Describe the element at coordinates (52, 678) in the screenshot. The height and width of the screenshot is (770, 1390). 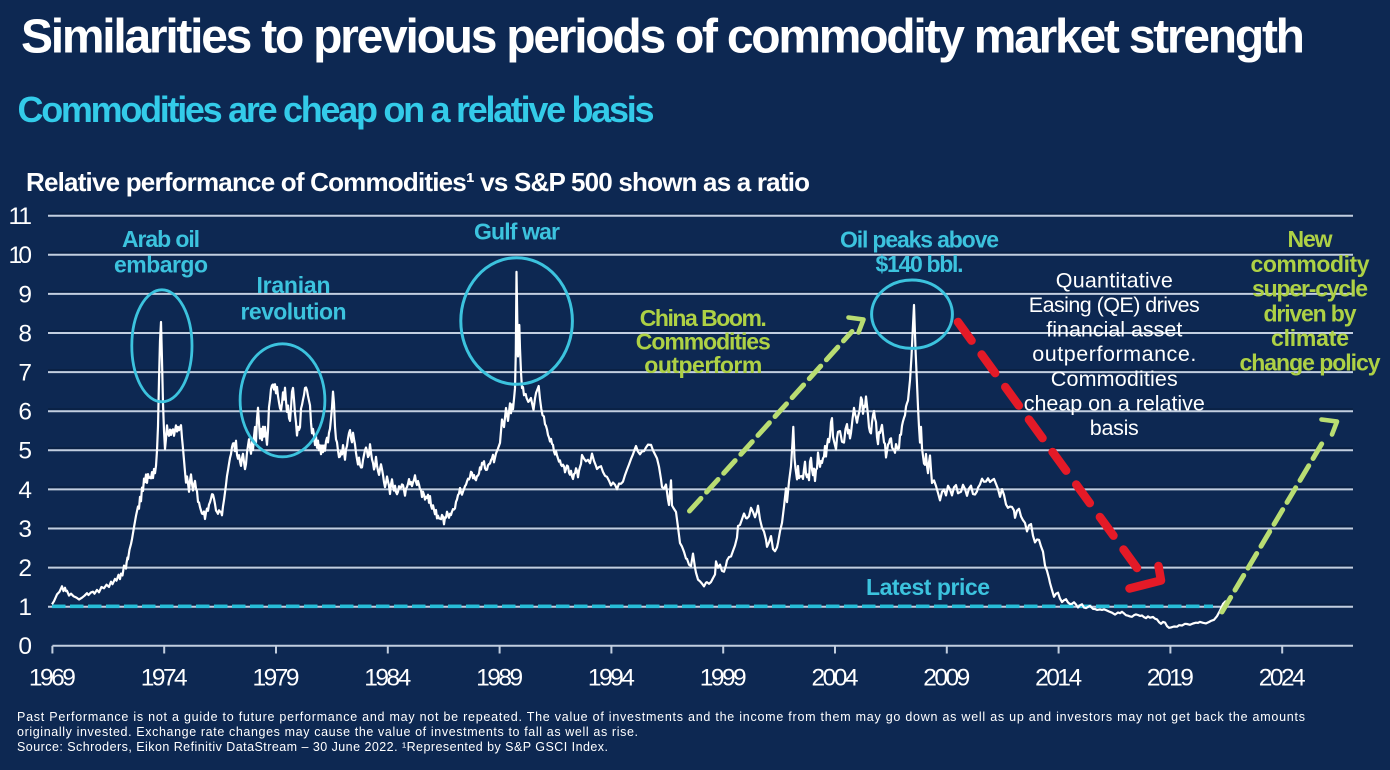
I see `svg-text: 1969` at that location.